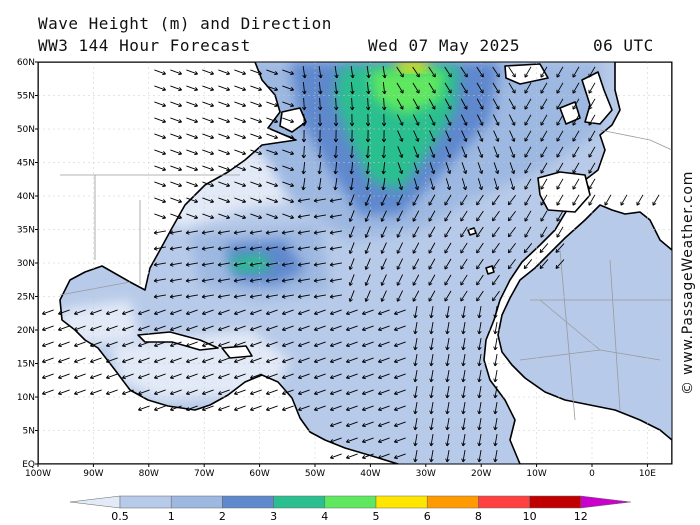  Describe the element at coordinates (481, 474) in the screenshot. I see `lon-label: 20W` at that location.